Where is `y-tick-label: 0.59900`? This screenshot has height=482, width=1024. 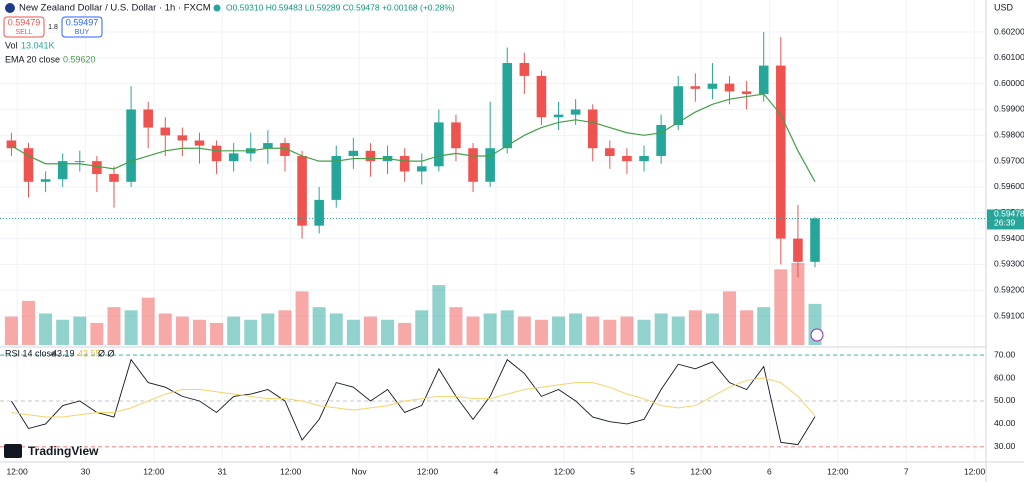 y-tick-label: 0.59900 is located at coordinates (1009, 109).